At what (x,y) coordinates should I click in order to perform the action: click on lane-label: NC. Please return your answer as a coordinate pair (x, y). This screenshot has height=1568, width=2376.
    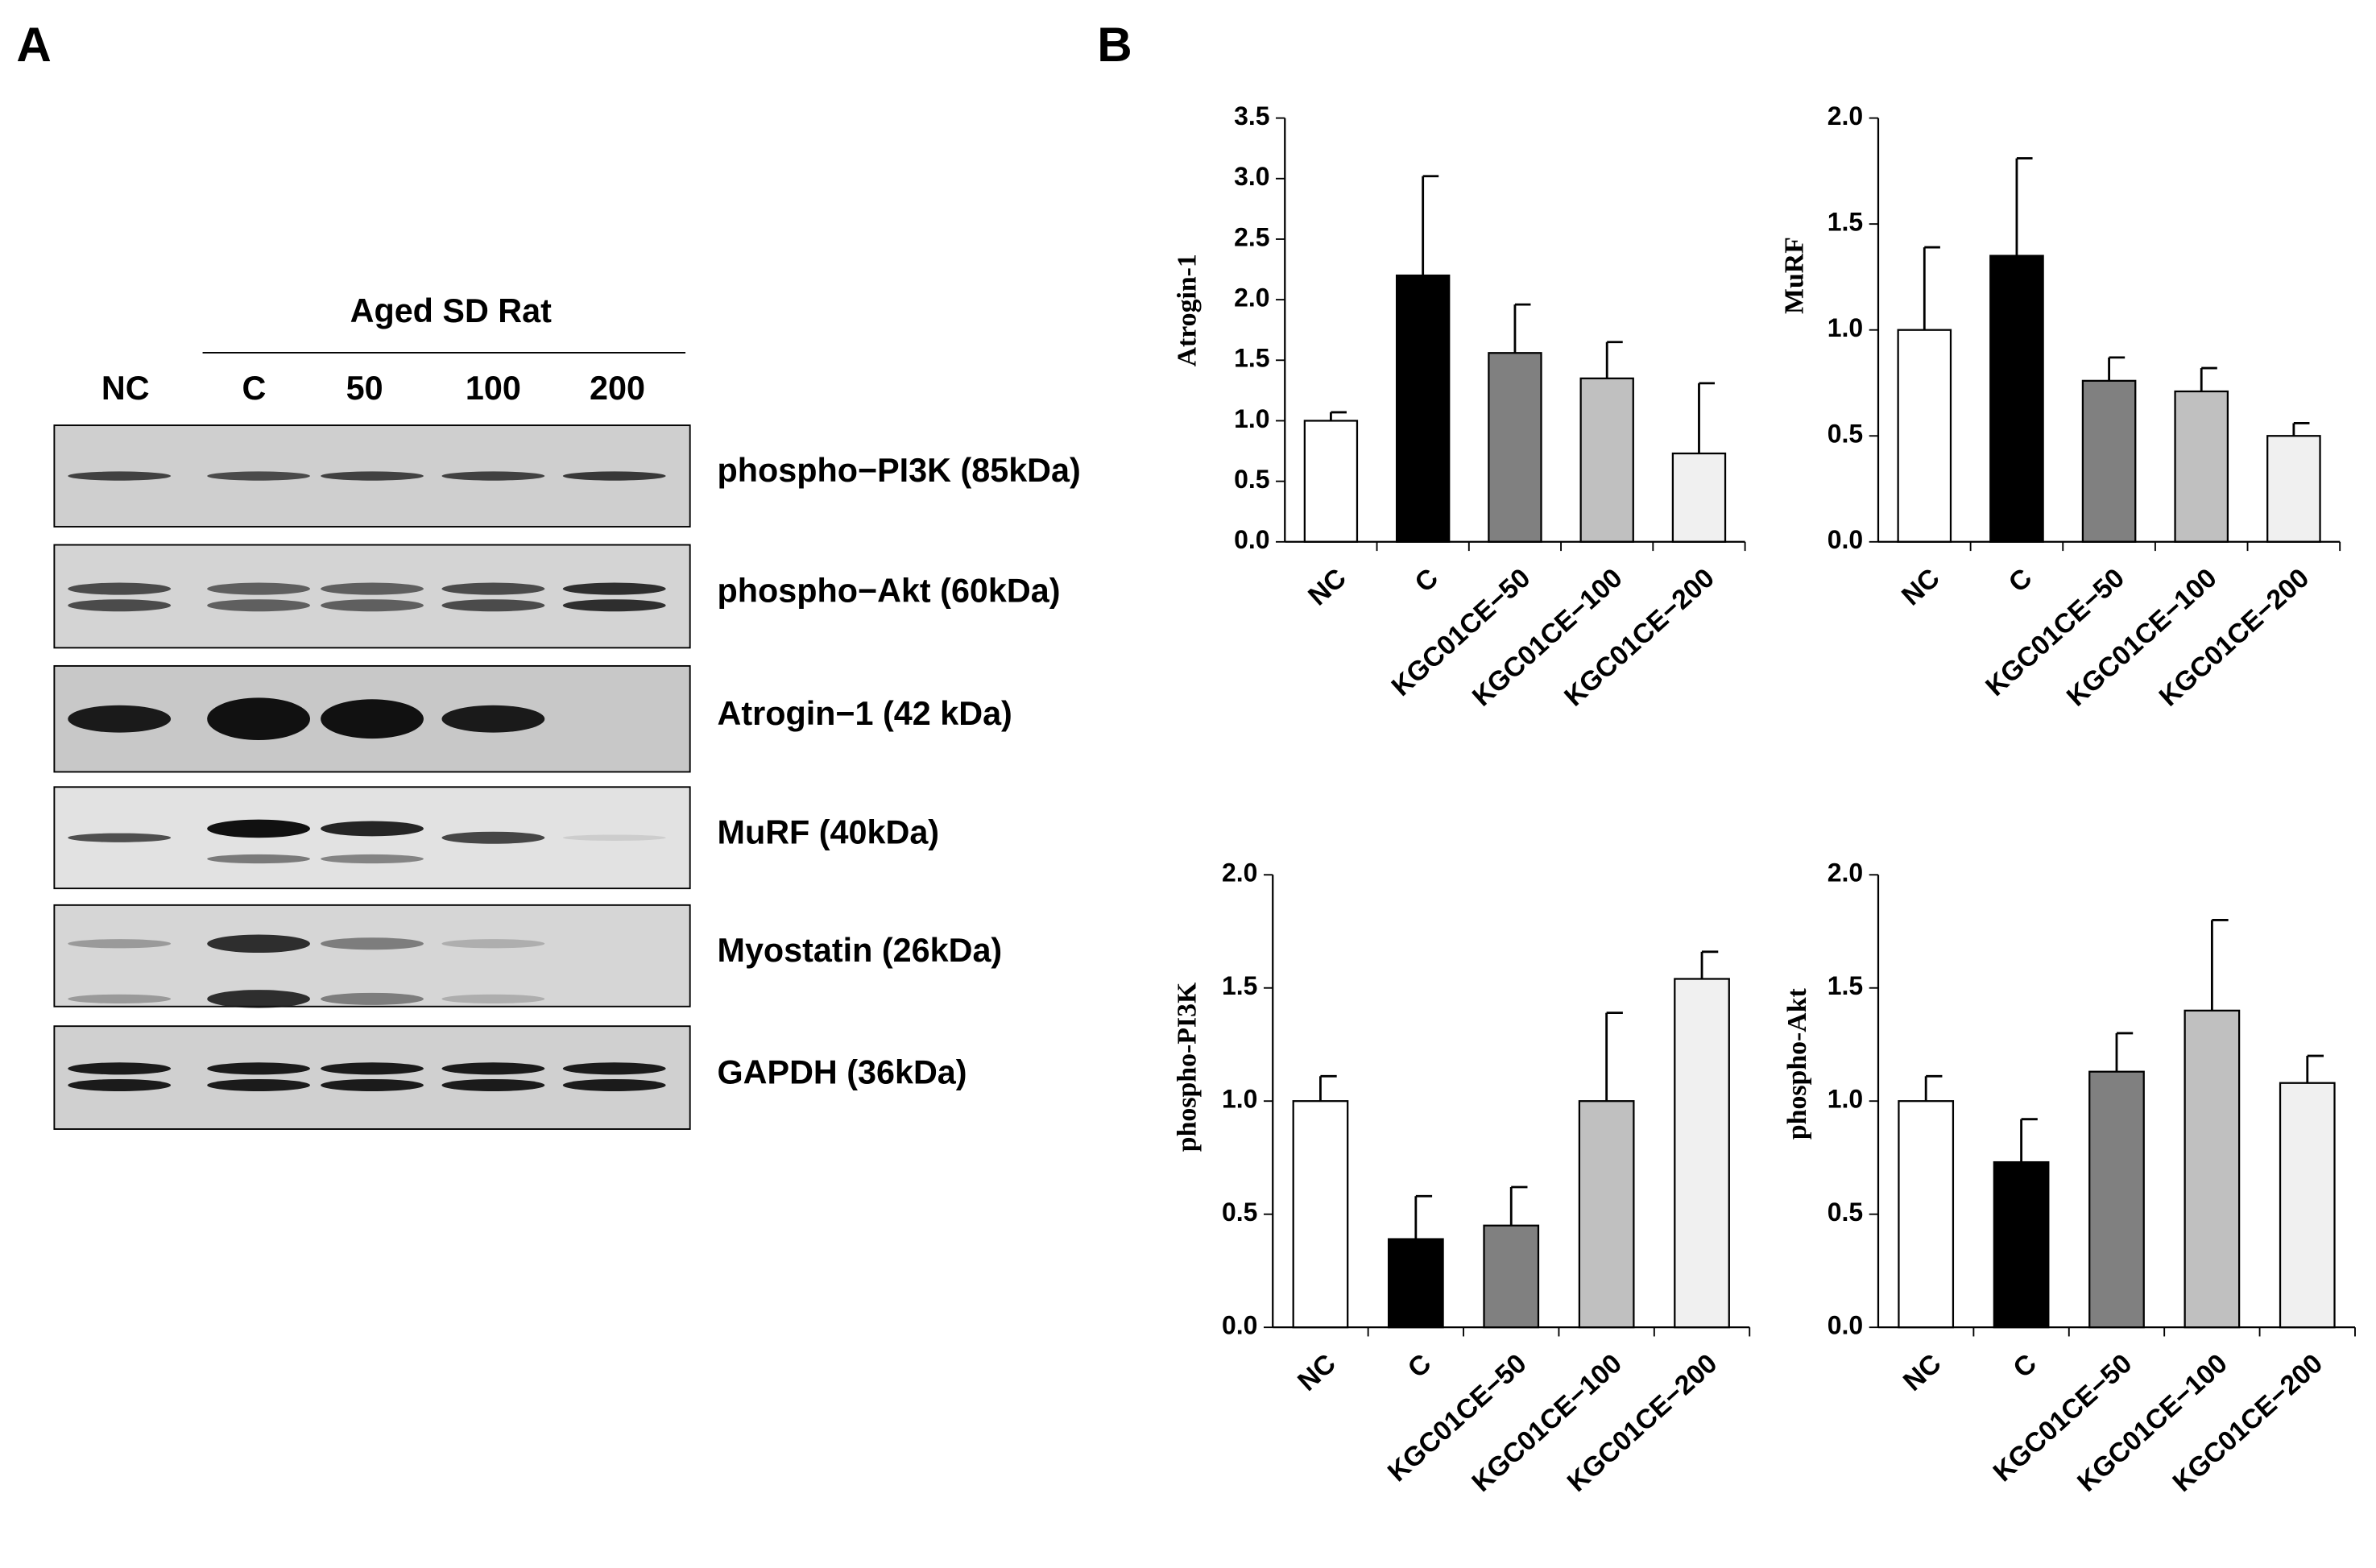
    Looking at the image, I should click on (125, 389).